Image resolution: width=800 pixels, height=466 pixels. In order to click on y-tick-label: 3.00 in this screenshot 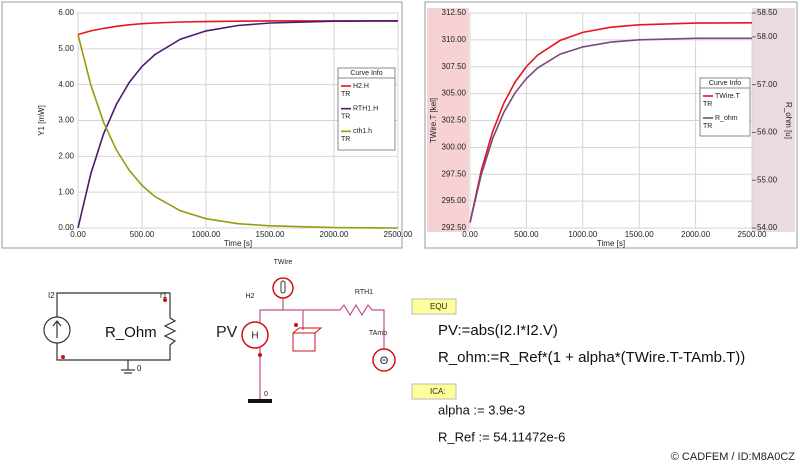, I will do `click(66, 120)`.